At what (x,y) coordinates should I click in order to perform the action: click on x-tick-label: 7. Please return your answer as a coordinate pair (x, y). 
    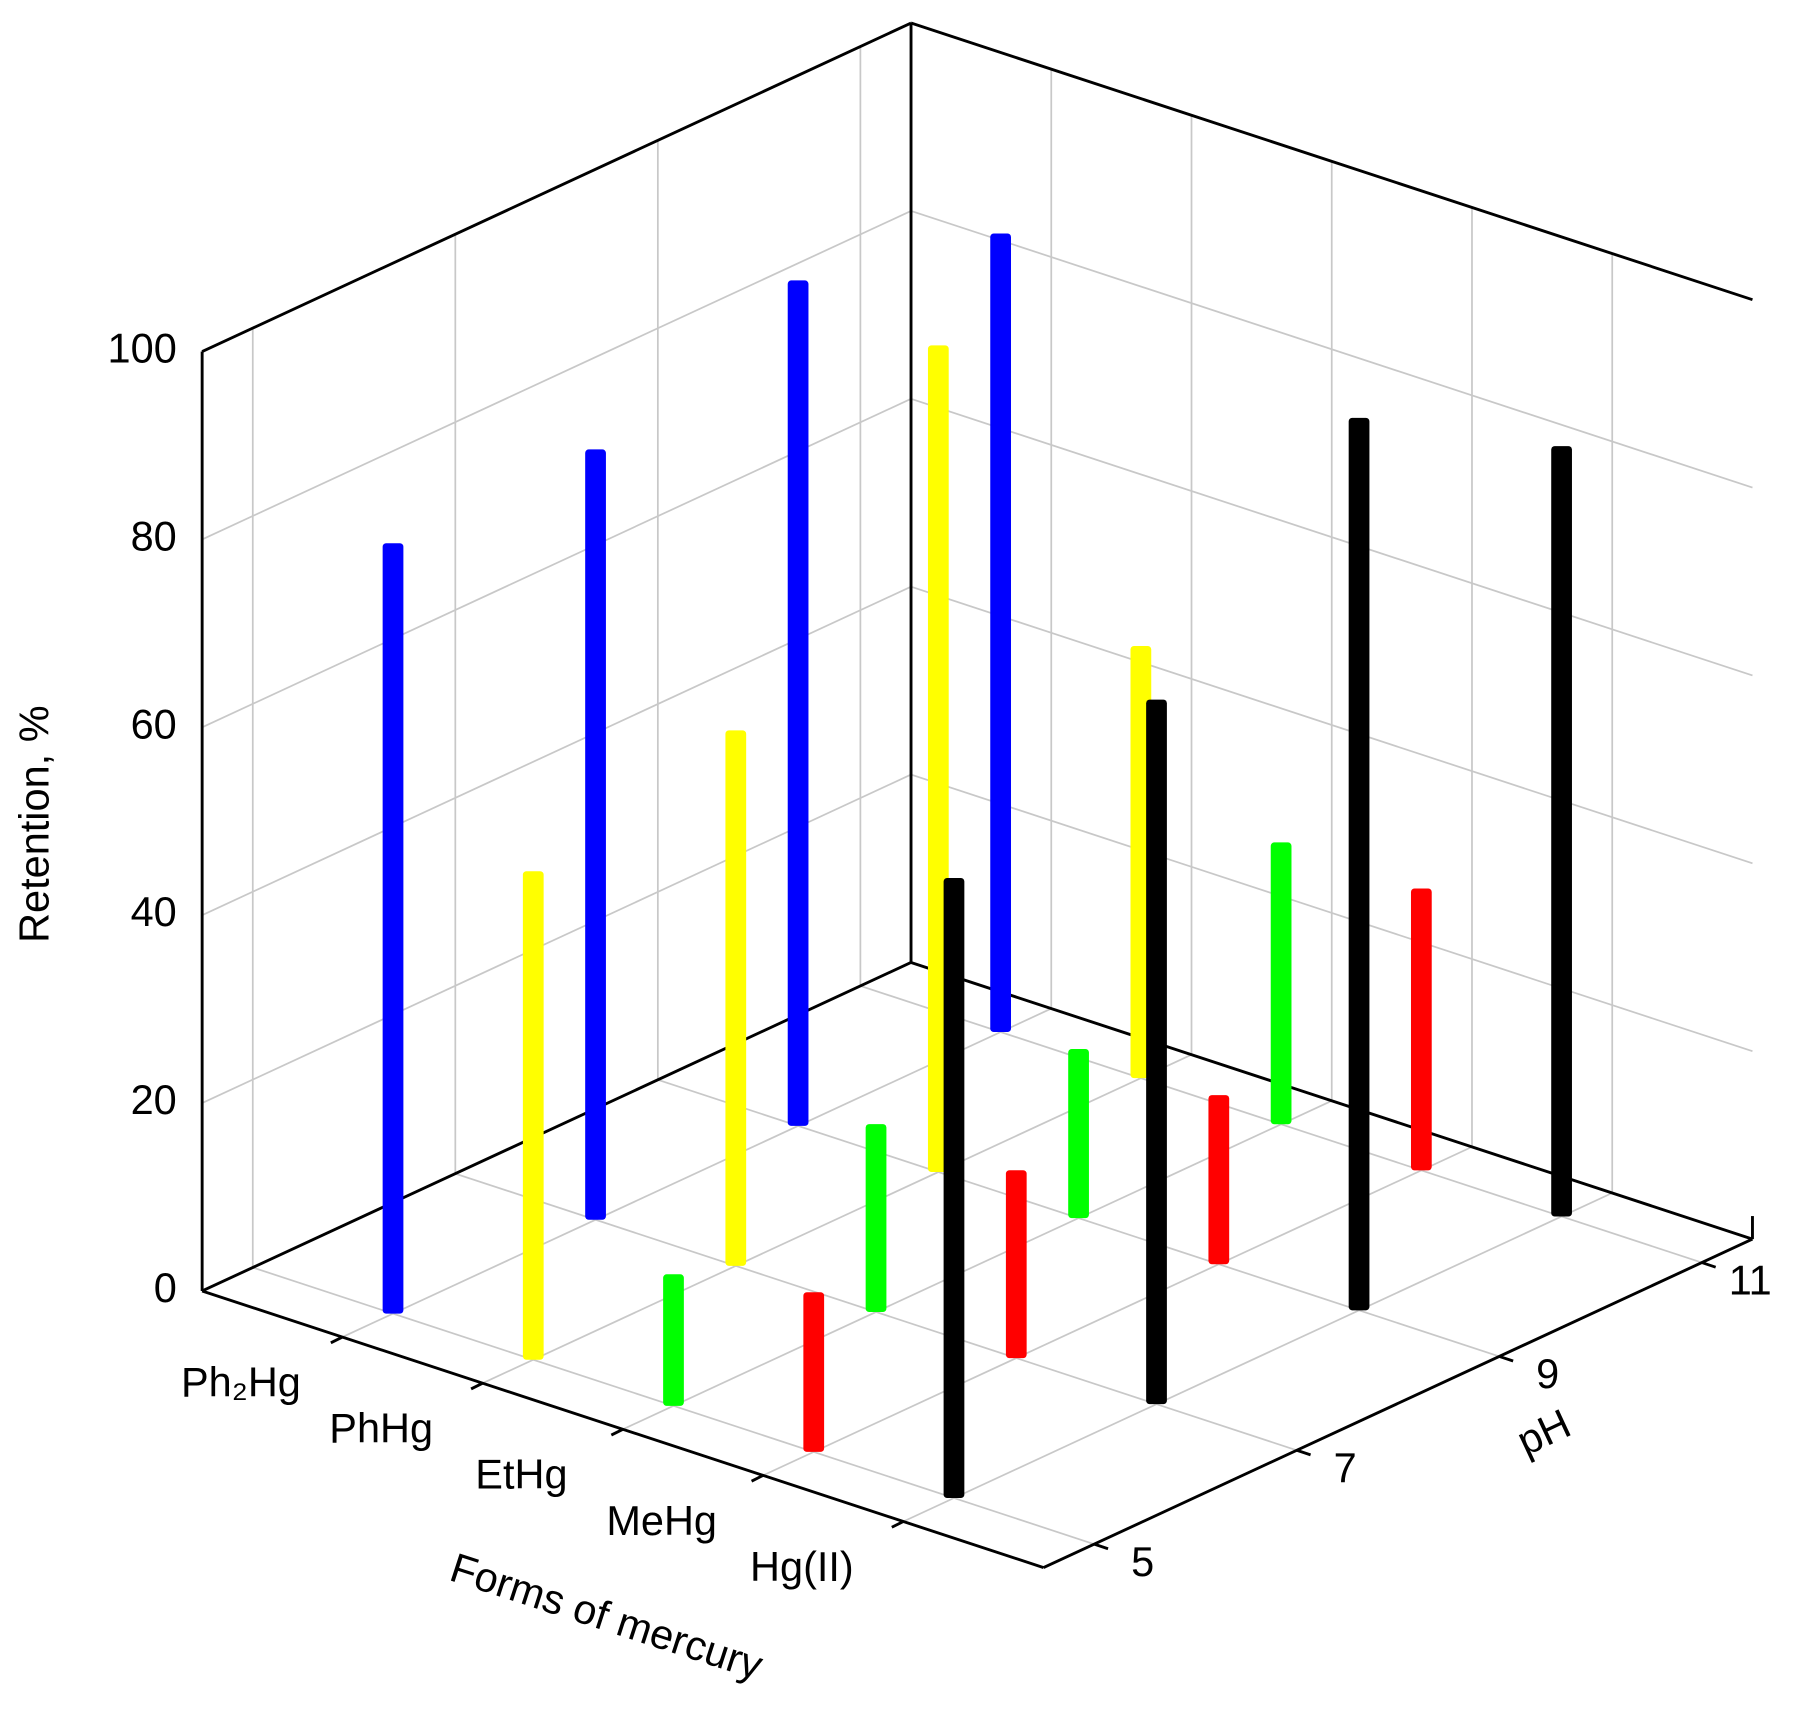
    Looking at the image, I should click on (1345, 1467).